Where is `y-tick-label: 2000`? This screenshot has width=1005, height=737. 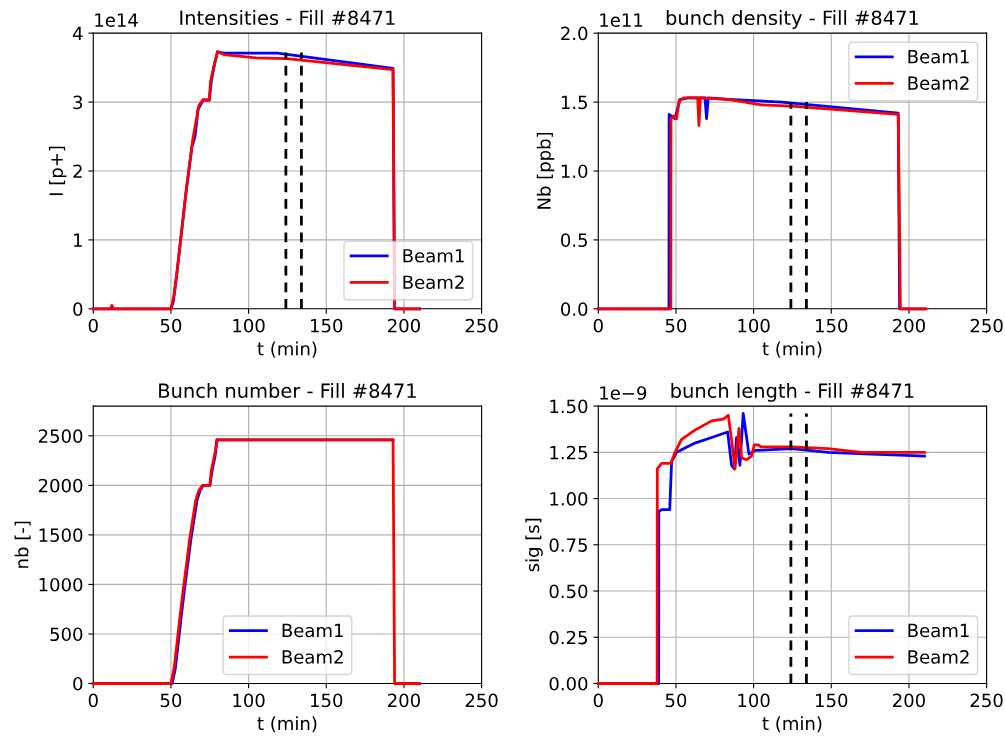 y-tick-label: 2000 is located at coordinates (60, 485).